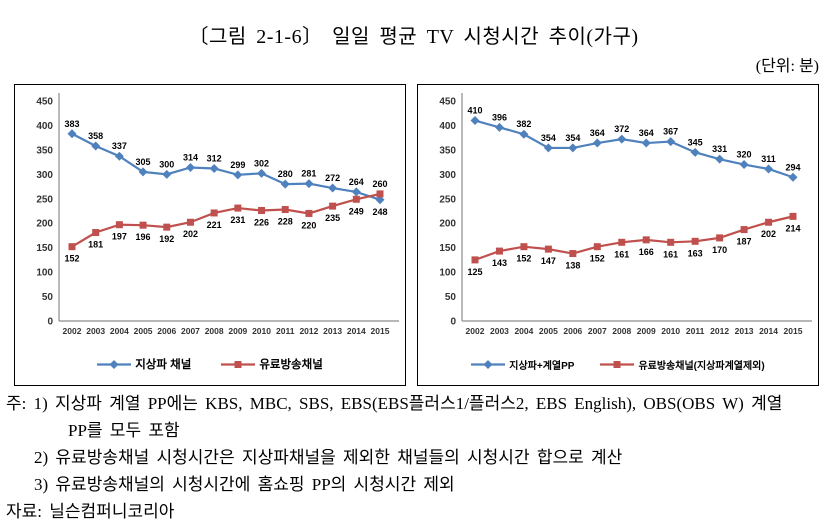 This screenshot has height=526, width=827. What do you see at coordinates (95, 331) in the screenshot?
I see `x-tick-label: 2003` at bounding box center [95, 331].